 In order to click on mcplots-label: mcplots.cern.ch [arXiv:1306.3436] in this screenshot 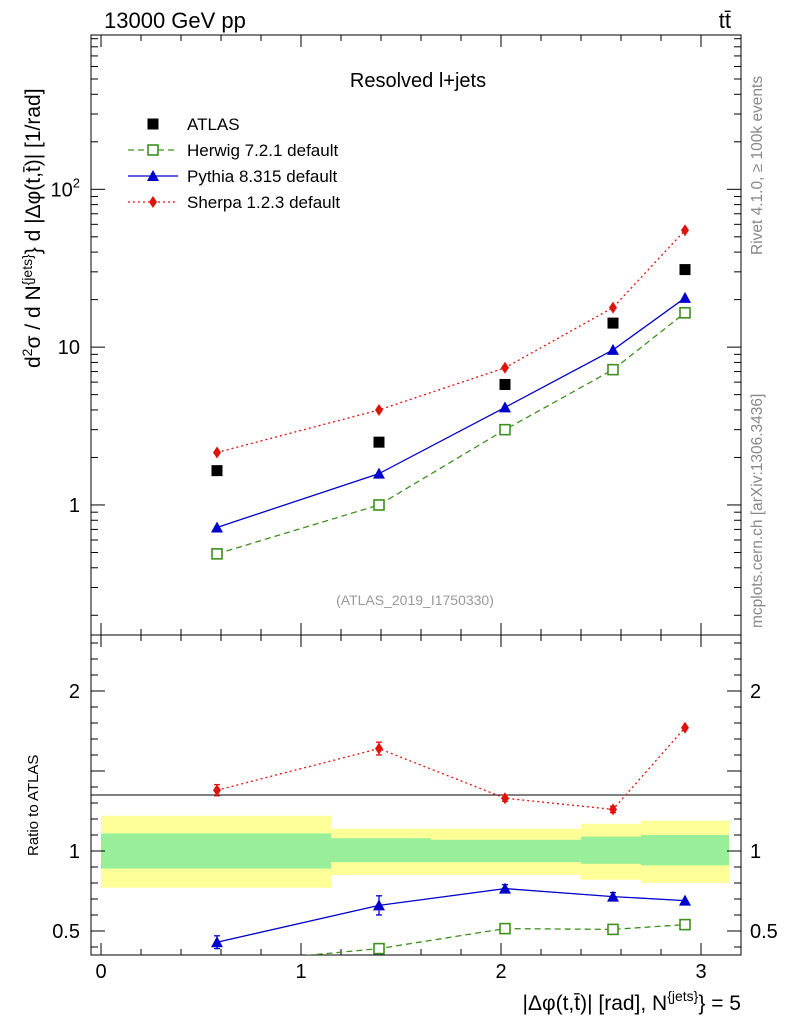, I will do `click(757, 511)`.